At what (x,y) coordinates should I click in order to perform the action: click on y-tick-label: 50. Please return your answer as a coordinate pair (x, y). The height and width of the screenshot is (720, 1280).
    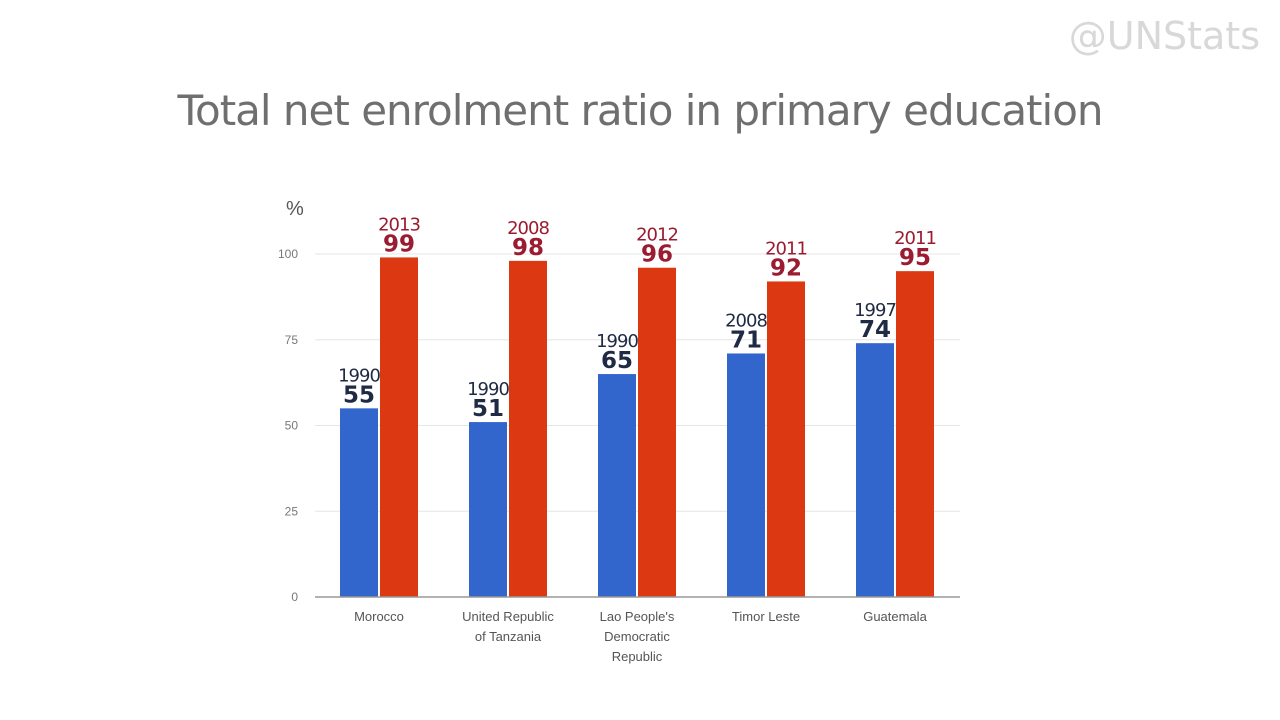
    Looking at the image, I should click on (292, 426).